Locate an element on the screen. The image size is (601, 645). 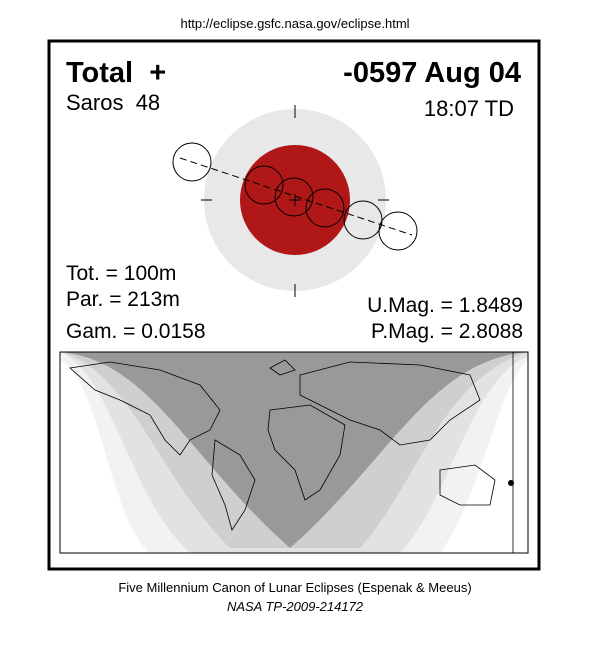
totality: Tot. = 100m is located at coordinates (121, 273).